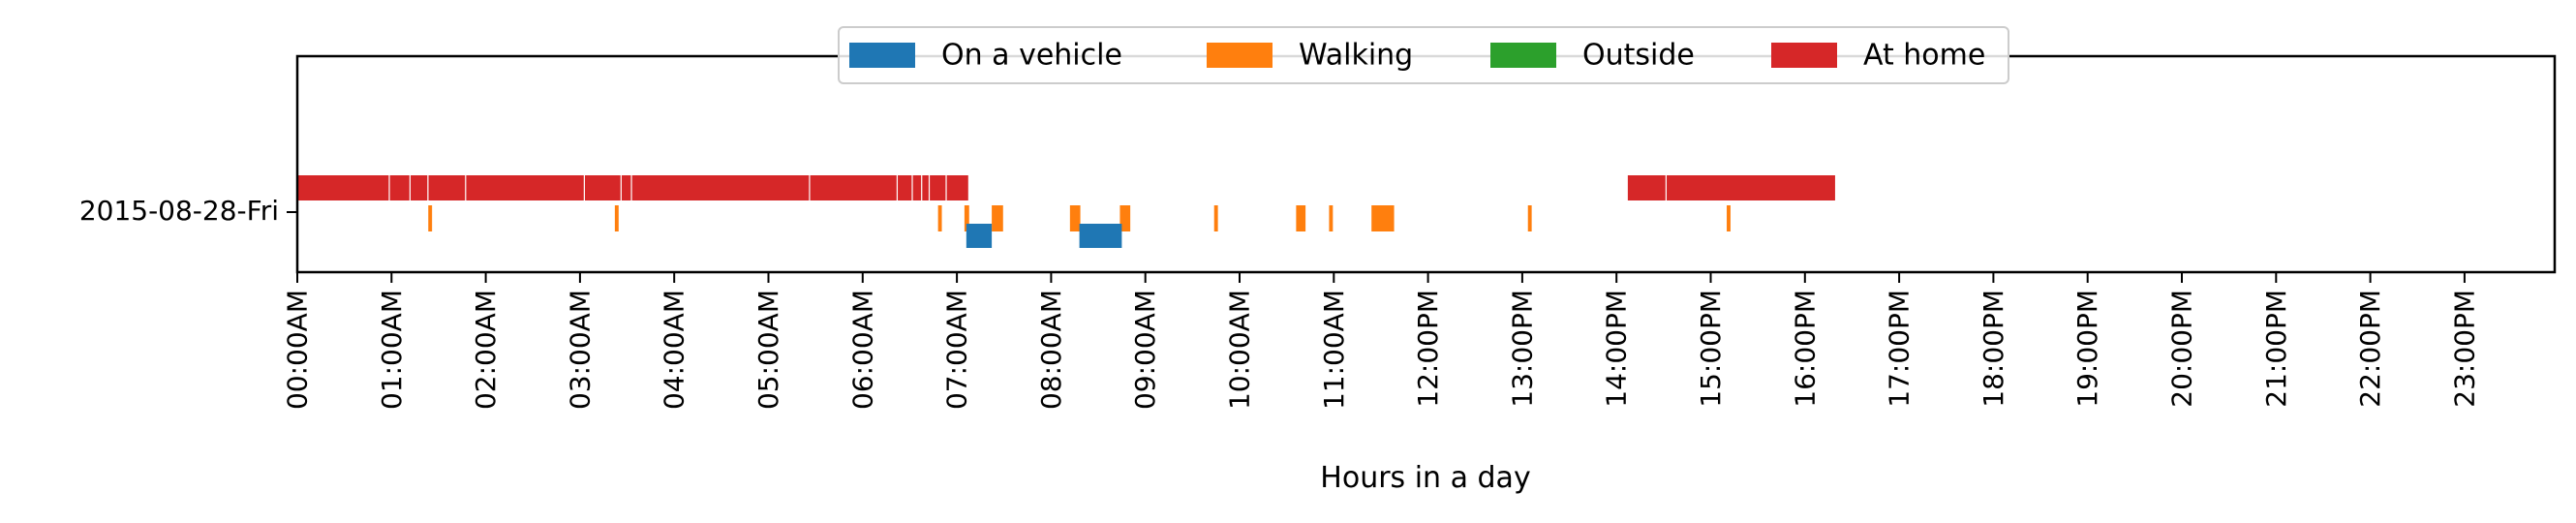 This screenshot has width=2576, height=523. What do you see at coordinates (882, 55) in the screenshot?
I see `legend-swatch-on-a-vehicle` at bounding box center [882, 55].